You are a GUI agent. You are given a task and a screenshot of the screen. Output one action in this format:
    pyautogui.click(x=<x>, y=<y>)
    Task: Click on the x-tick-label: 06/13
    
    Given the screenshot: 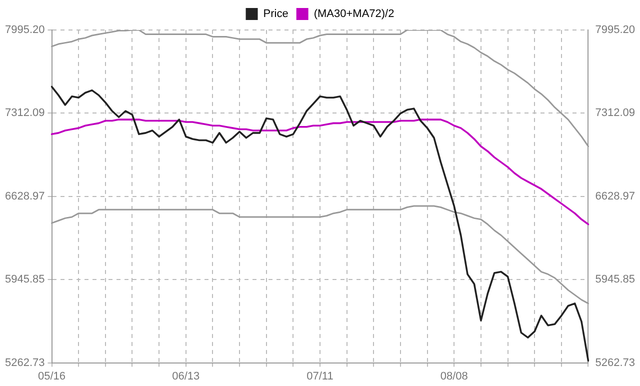 What is the action you would take?
    pyautogui.click(x=186, y=376)
    